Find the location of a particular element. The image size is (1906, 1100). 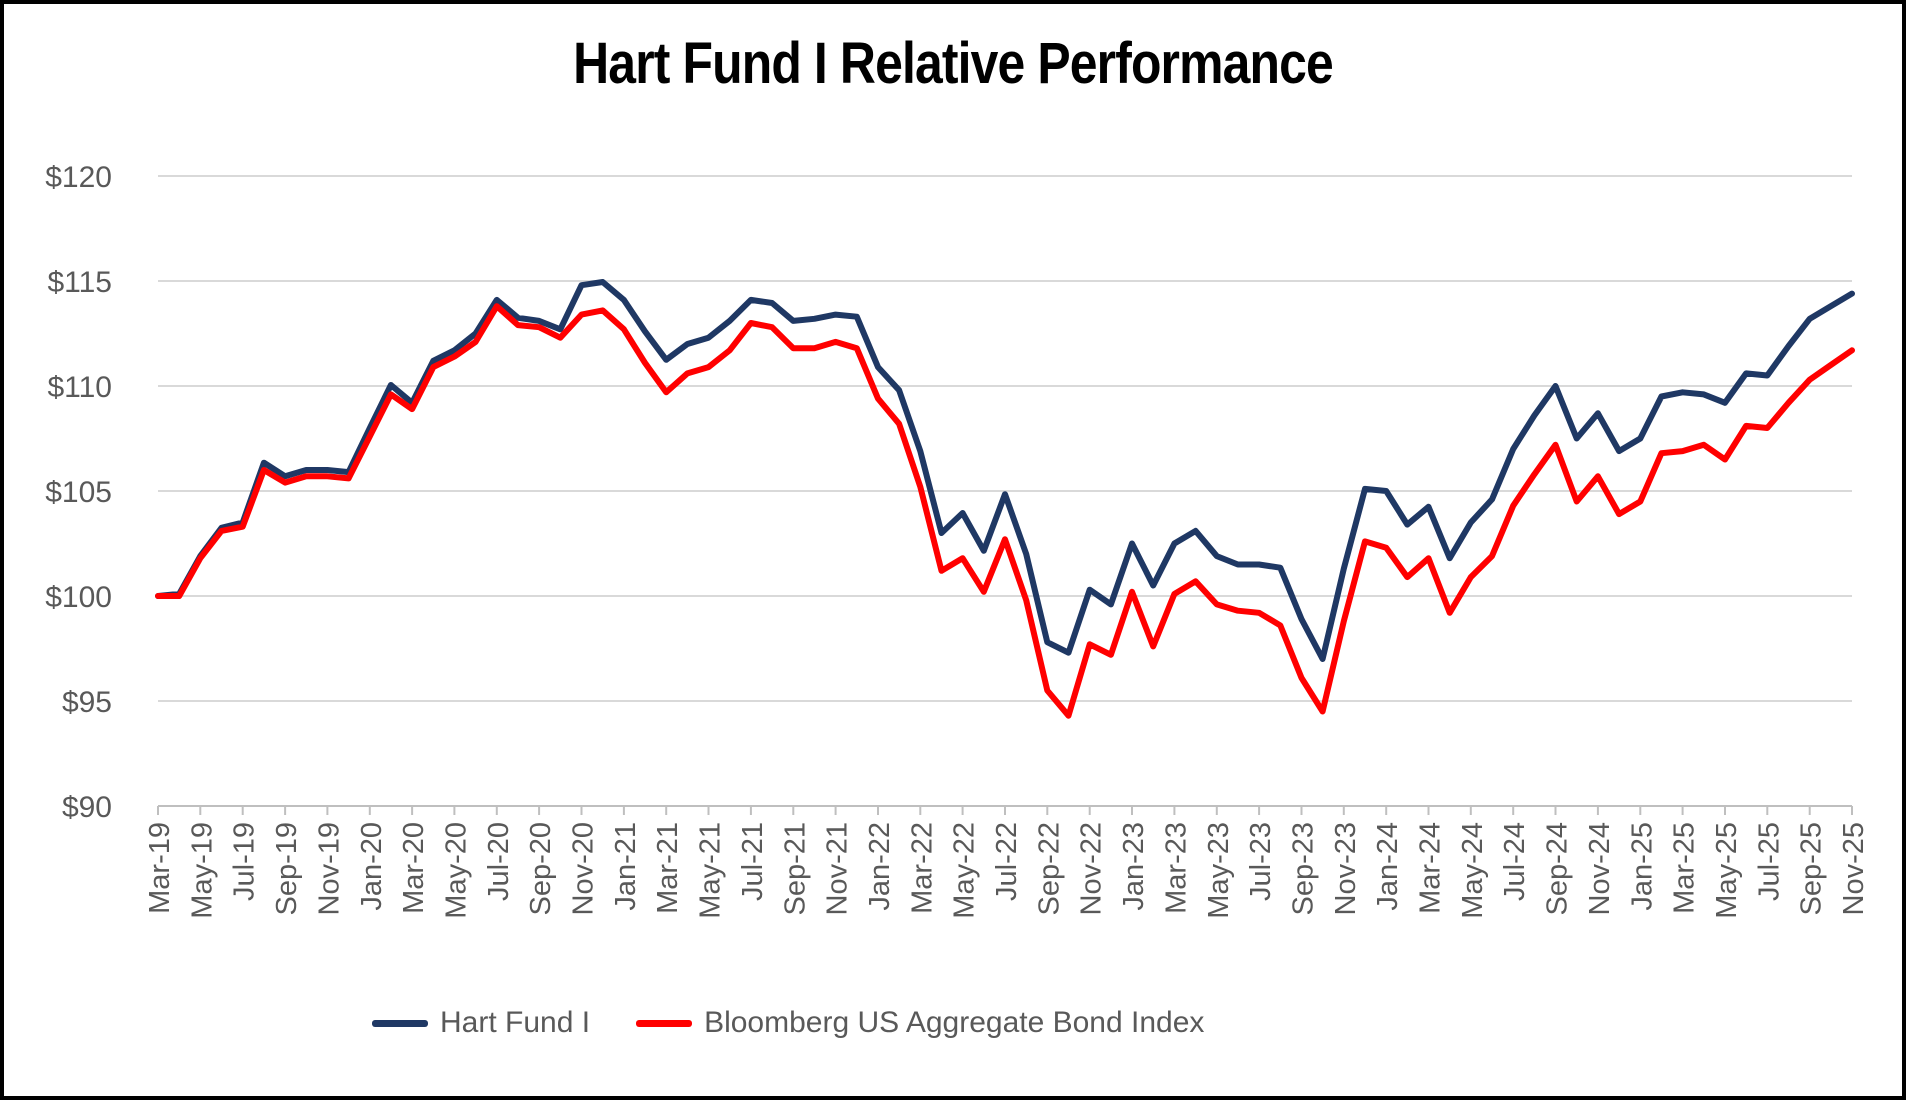

x-tick-label: Jan-25 is located at coordinates (1642, 866).